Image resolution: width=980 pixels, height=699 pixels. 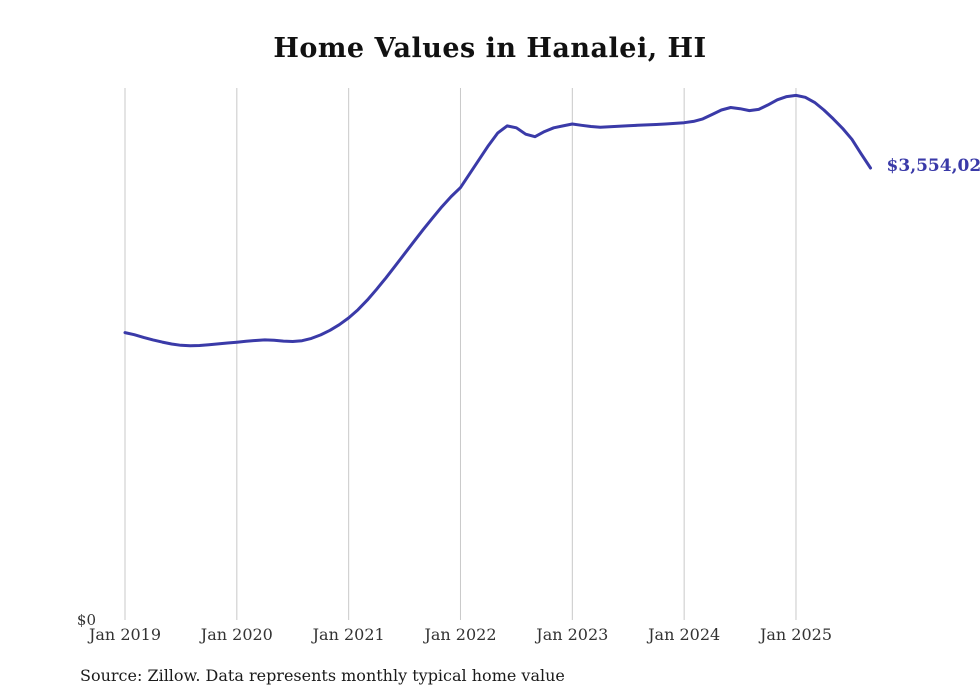 I want to click on x-tick-label: Jan 2022, so click(x=460, y=634).